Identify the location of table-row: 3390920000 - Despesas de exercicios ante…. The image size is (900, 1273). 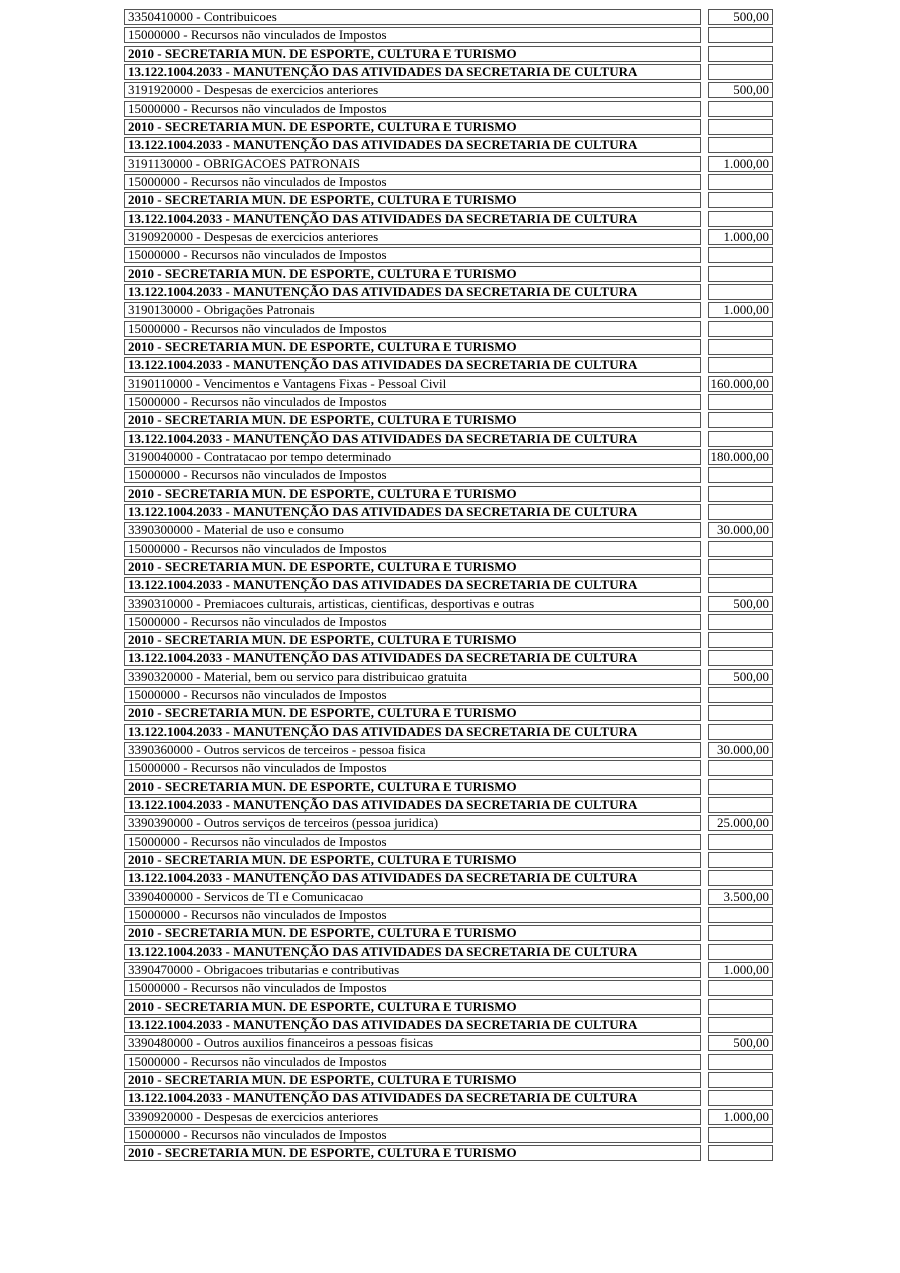
(448, 1116).